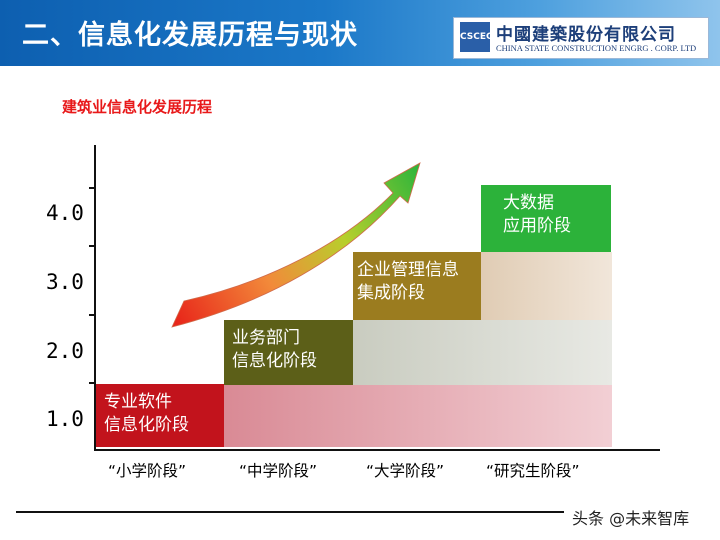 The image size is (720, 540). I want to click on stage-block-1: 专业软件 信息化阶段, so click(160, 415).